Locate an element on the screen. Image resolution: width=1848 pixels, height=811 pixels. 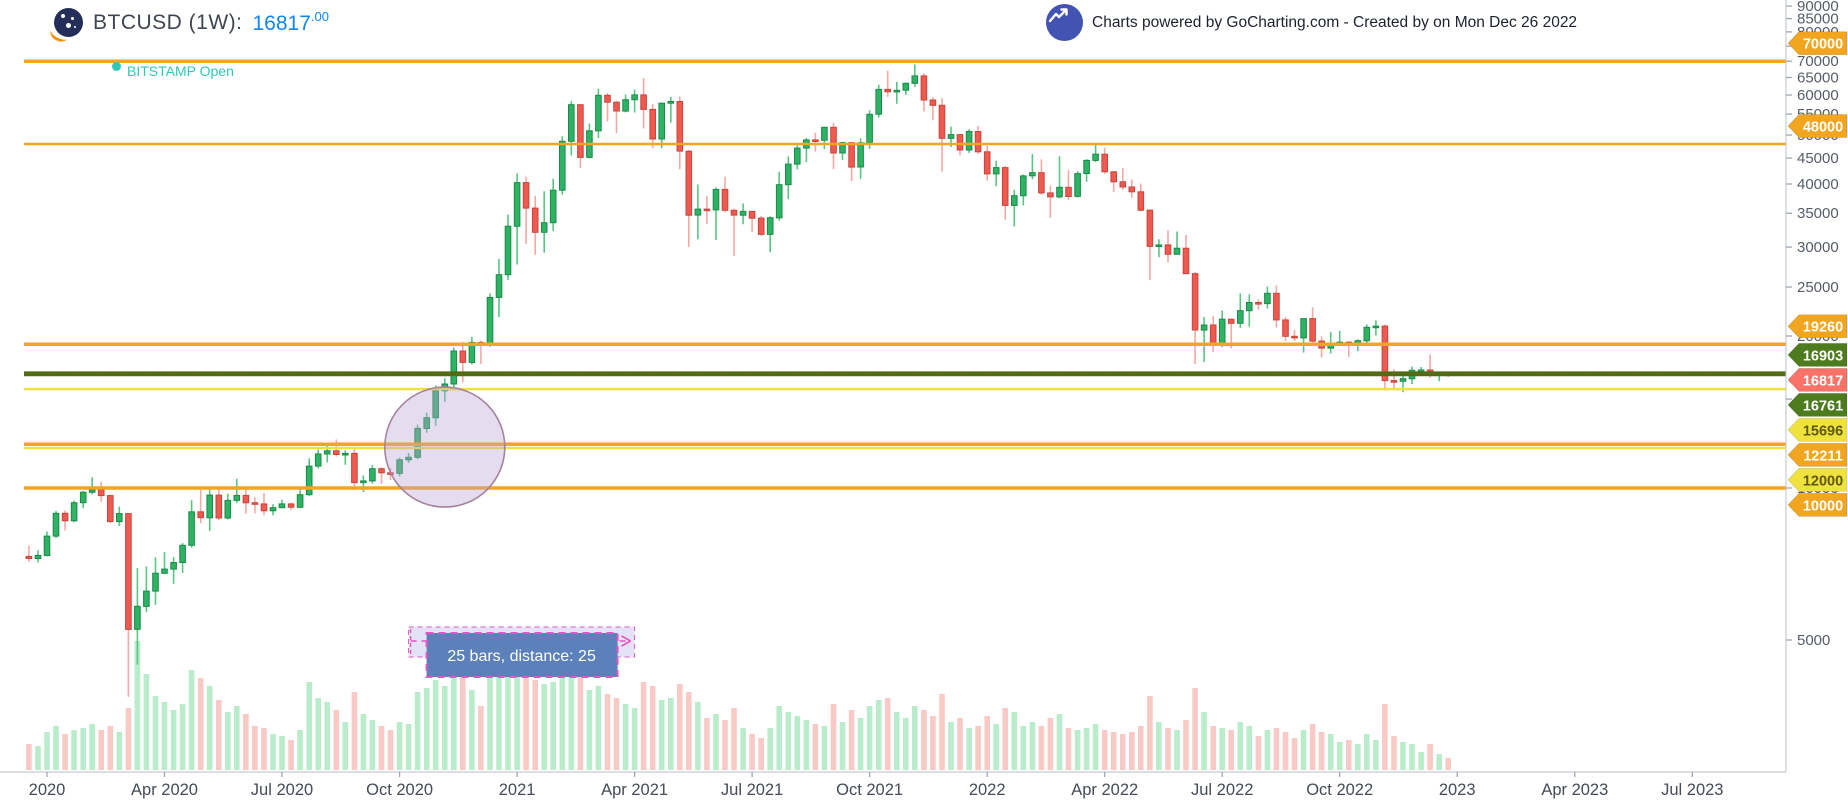
x-tick-label: Apr 2021 is located at coordinates (634, 790).